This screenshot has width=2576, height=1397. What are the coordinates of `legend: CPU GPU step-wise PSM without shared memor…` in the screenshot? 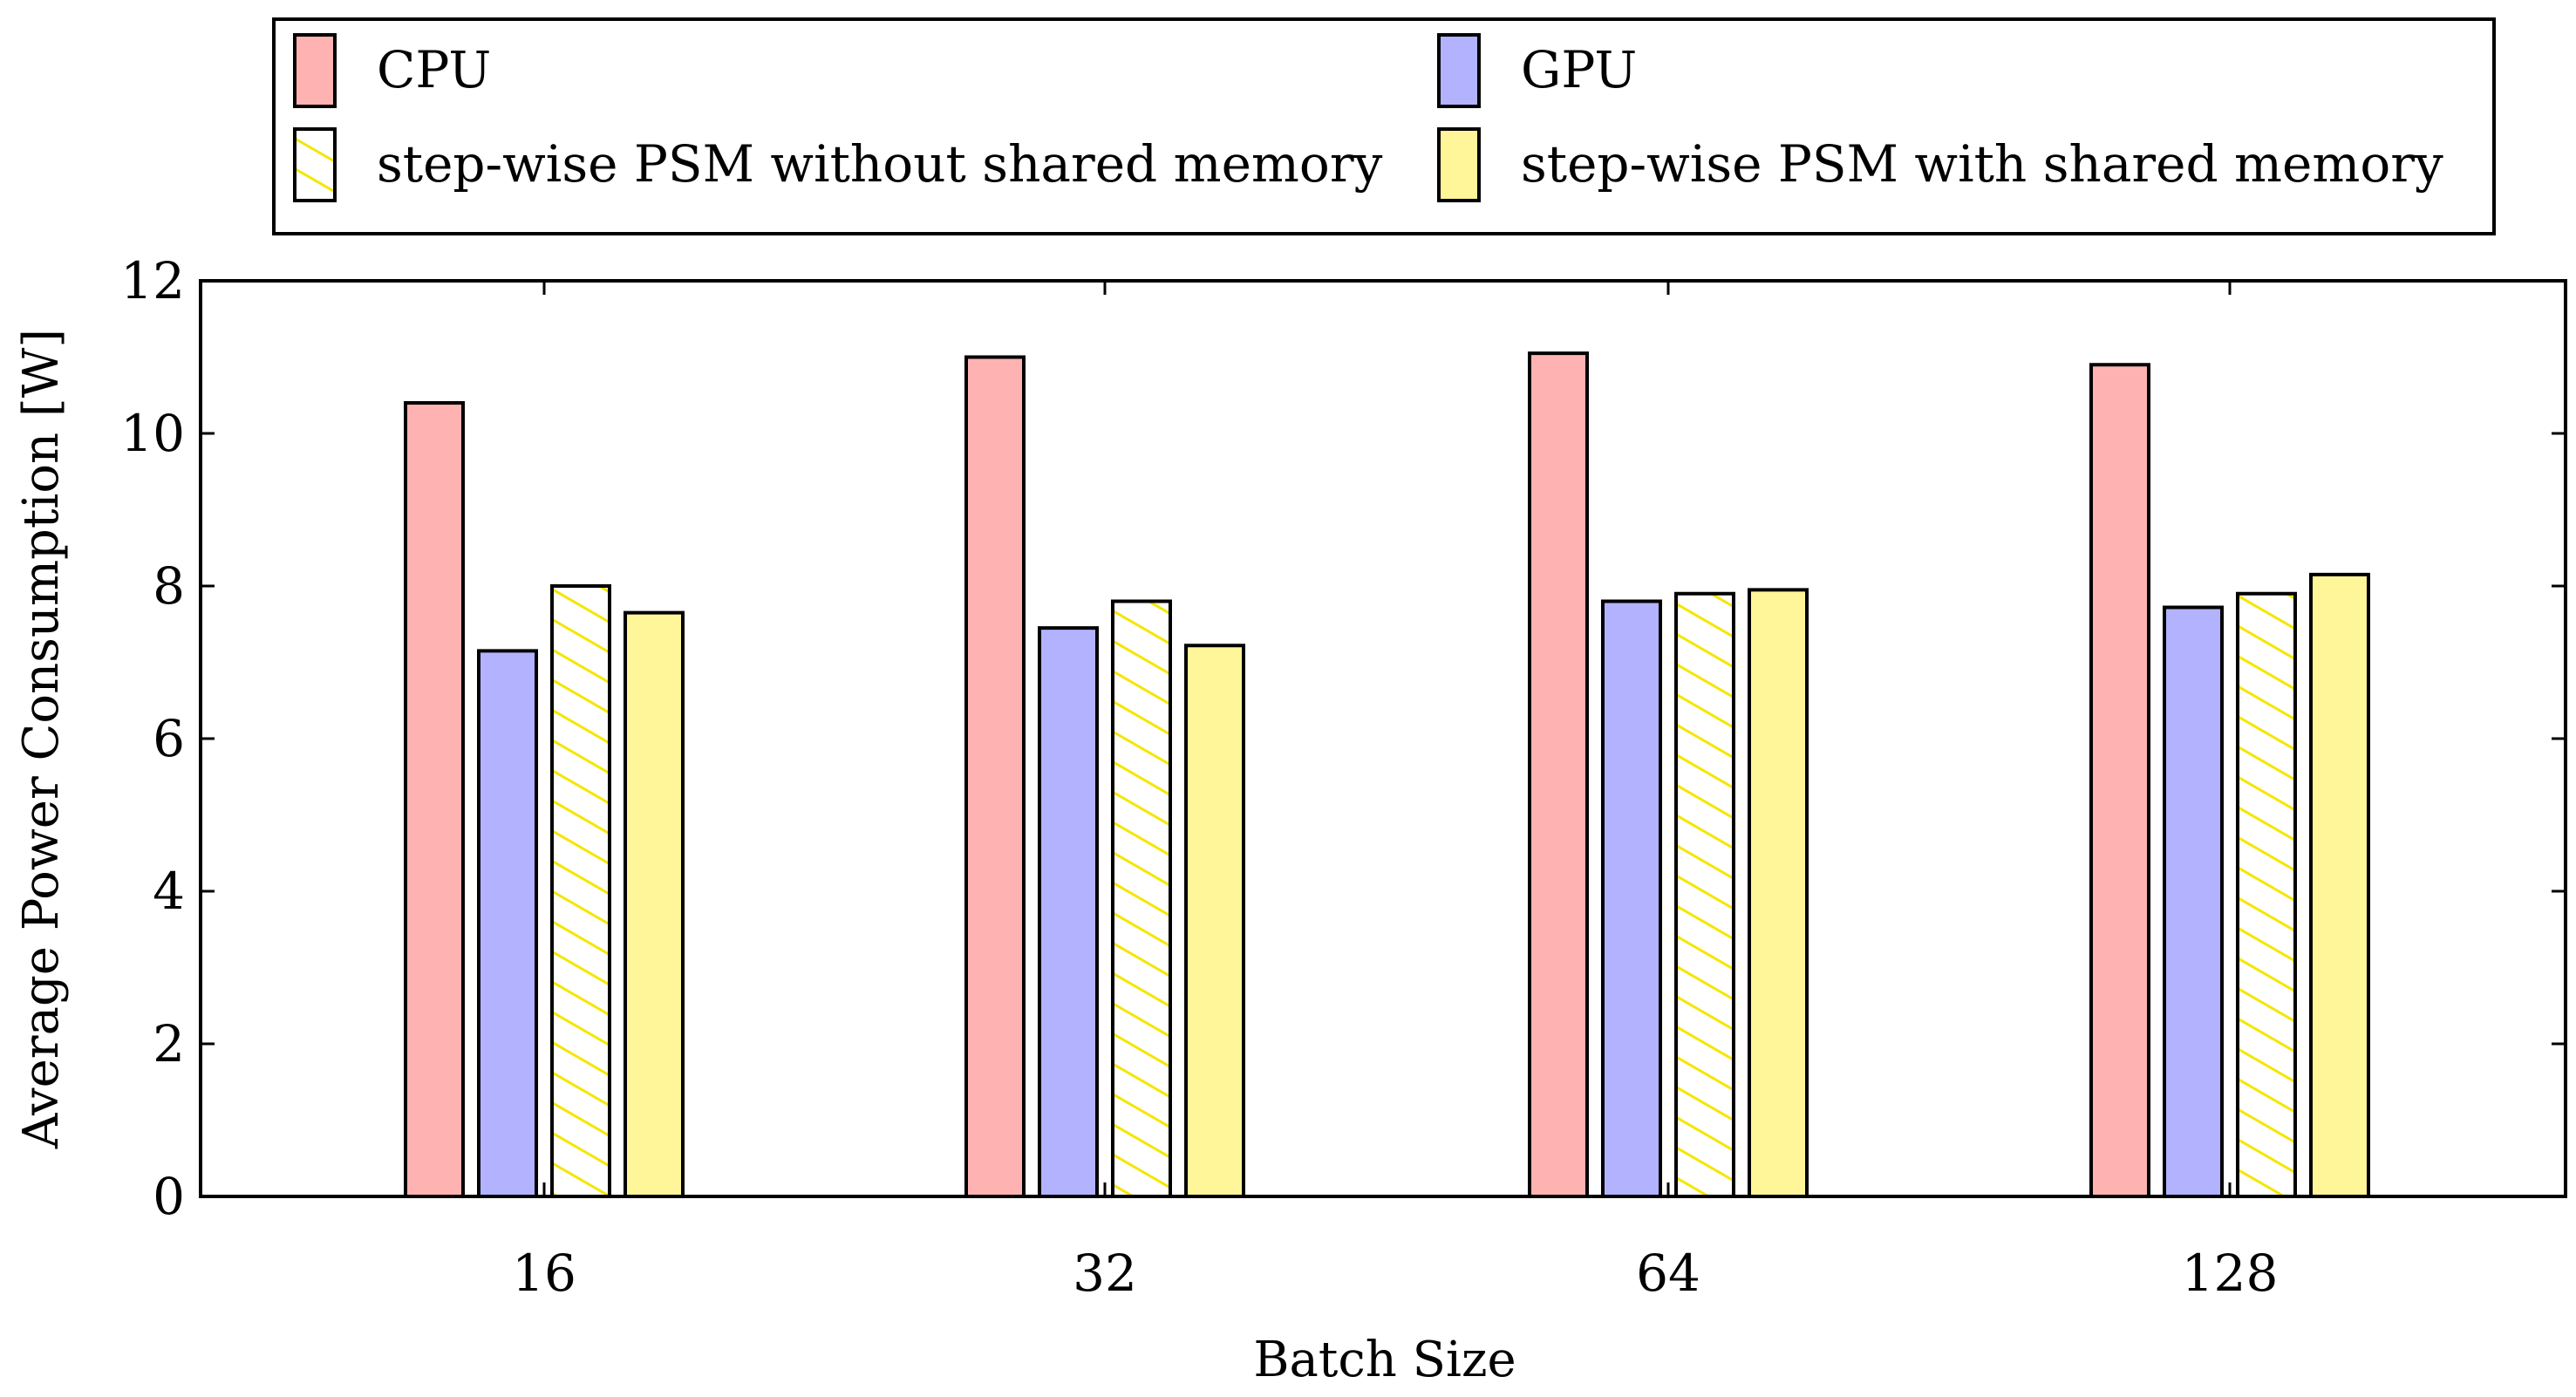 It's located at (1384, 126).